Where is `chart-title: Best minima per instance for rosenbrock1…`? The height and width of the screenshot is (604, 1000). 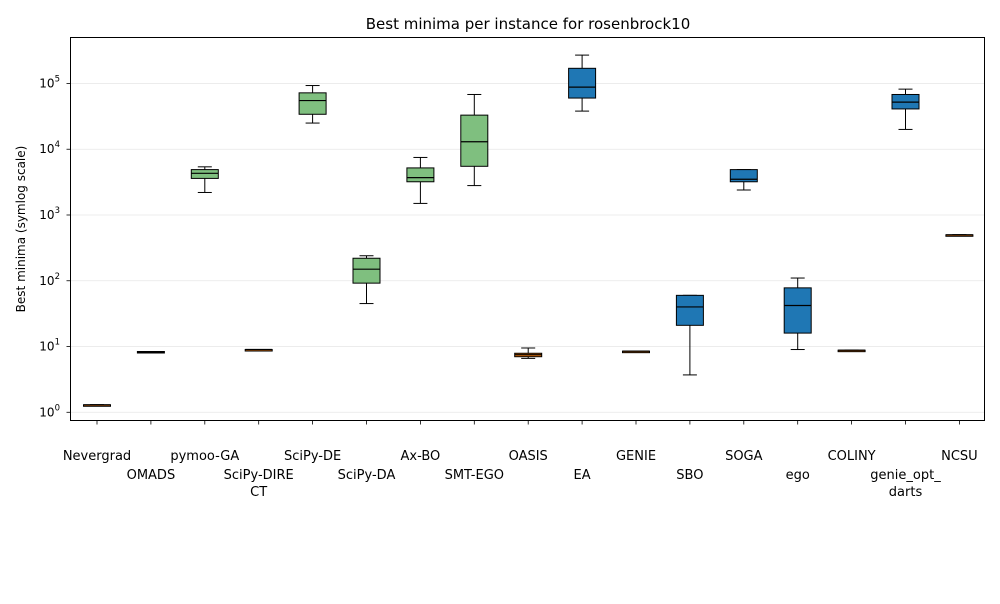 chart-title: Best minima per instance for rosenbrock1… is located at coordinates (528, 24).